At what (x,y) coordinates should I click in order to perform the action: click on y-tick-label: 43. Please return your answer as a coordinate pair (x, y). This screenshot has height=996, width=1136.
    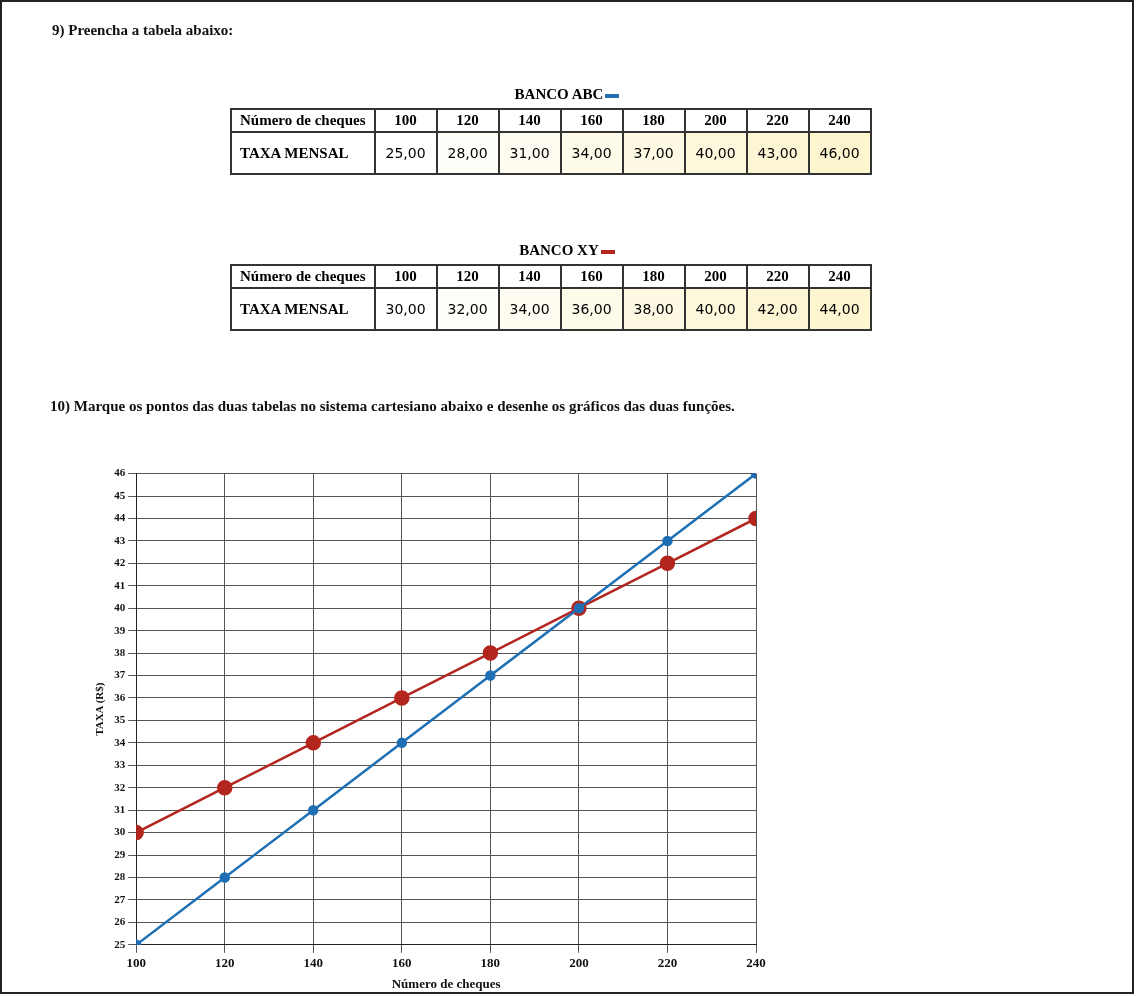
    Looking at the image, I should click on (120, 539).